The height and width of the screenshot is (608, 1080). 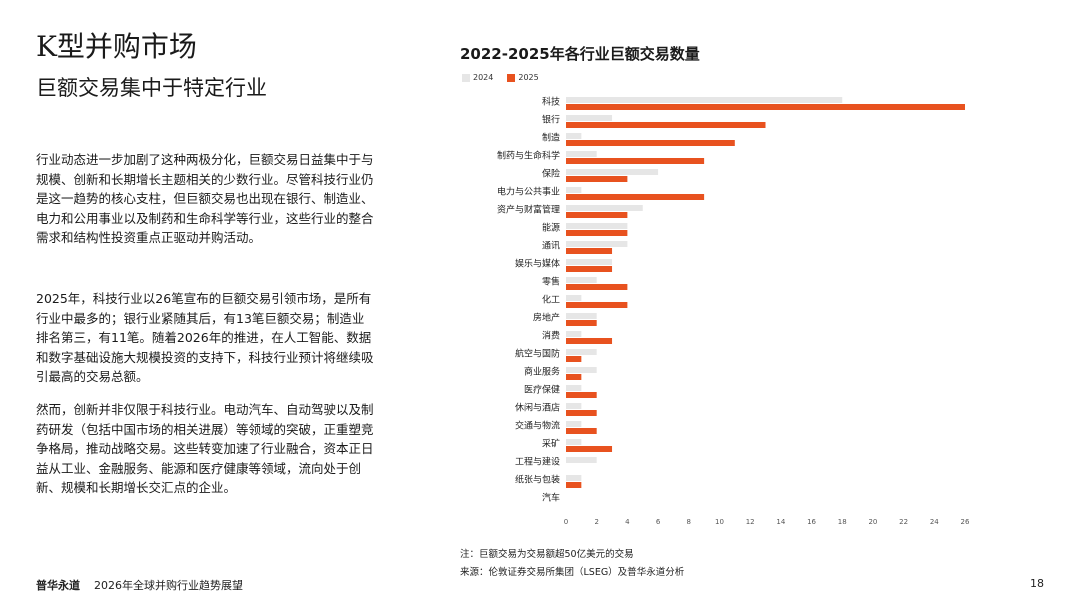 What do you see at coordinates (537, 462) in the screenshot?
I see `category-label: 工程与建设` at bounding box center [537, 462].